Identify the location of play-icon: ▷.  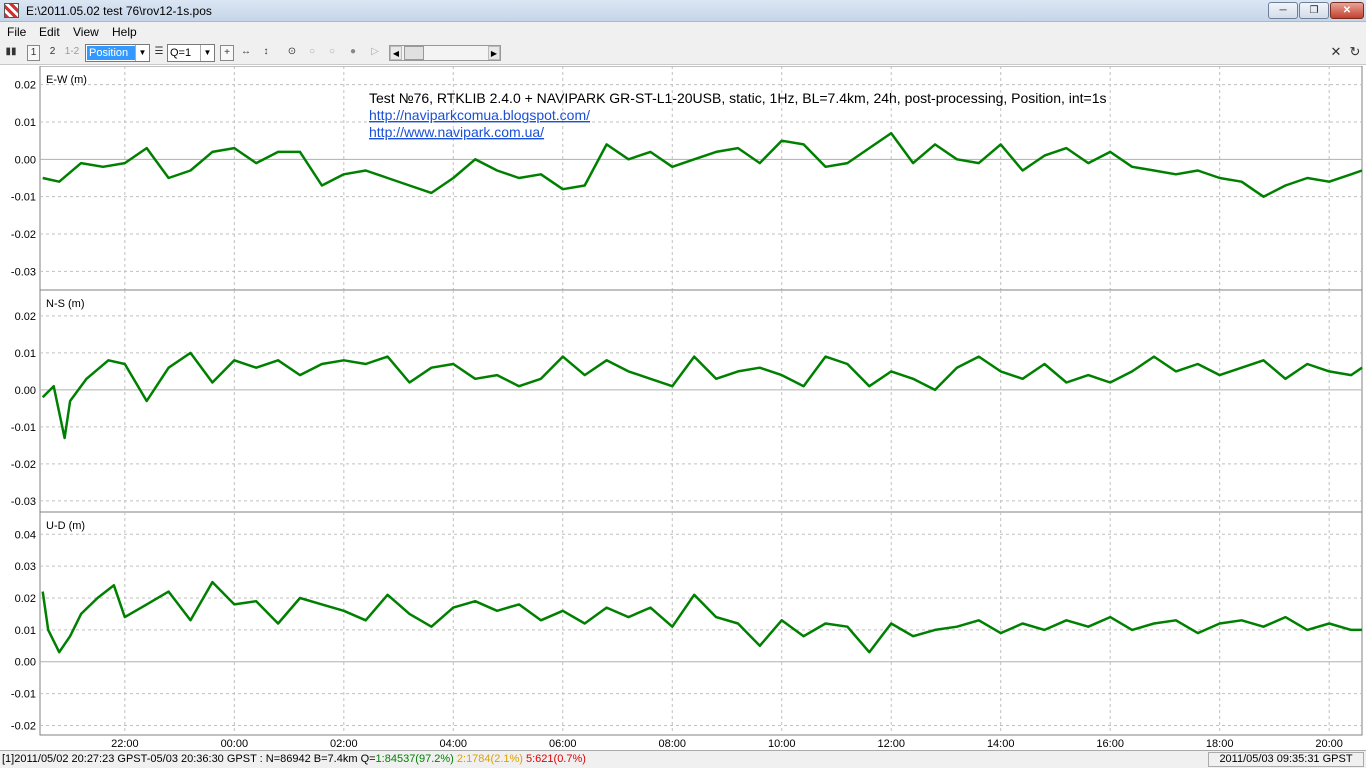
(375, 51).